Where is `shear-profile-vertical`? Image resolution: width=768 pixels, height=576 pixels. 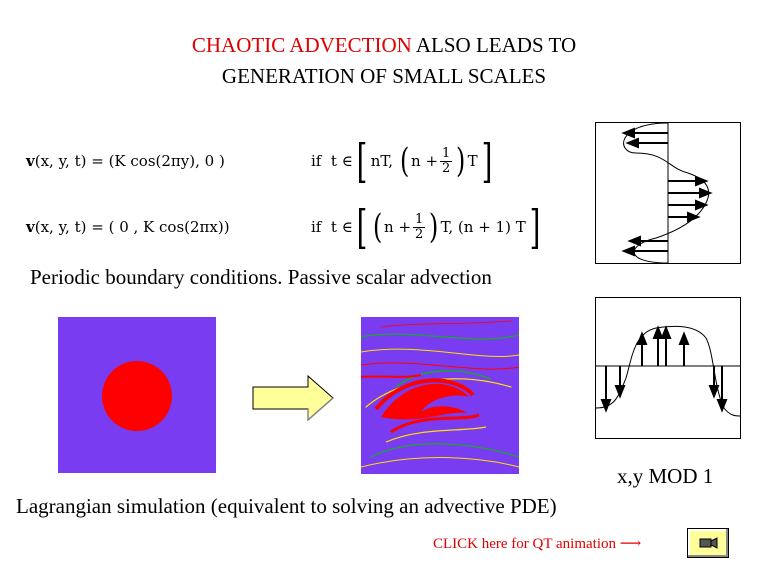 shear-profile-vertical is located at coordinates (668, 368).